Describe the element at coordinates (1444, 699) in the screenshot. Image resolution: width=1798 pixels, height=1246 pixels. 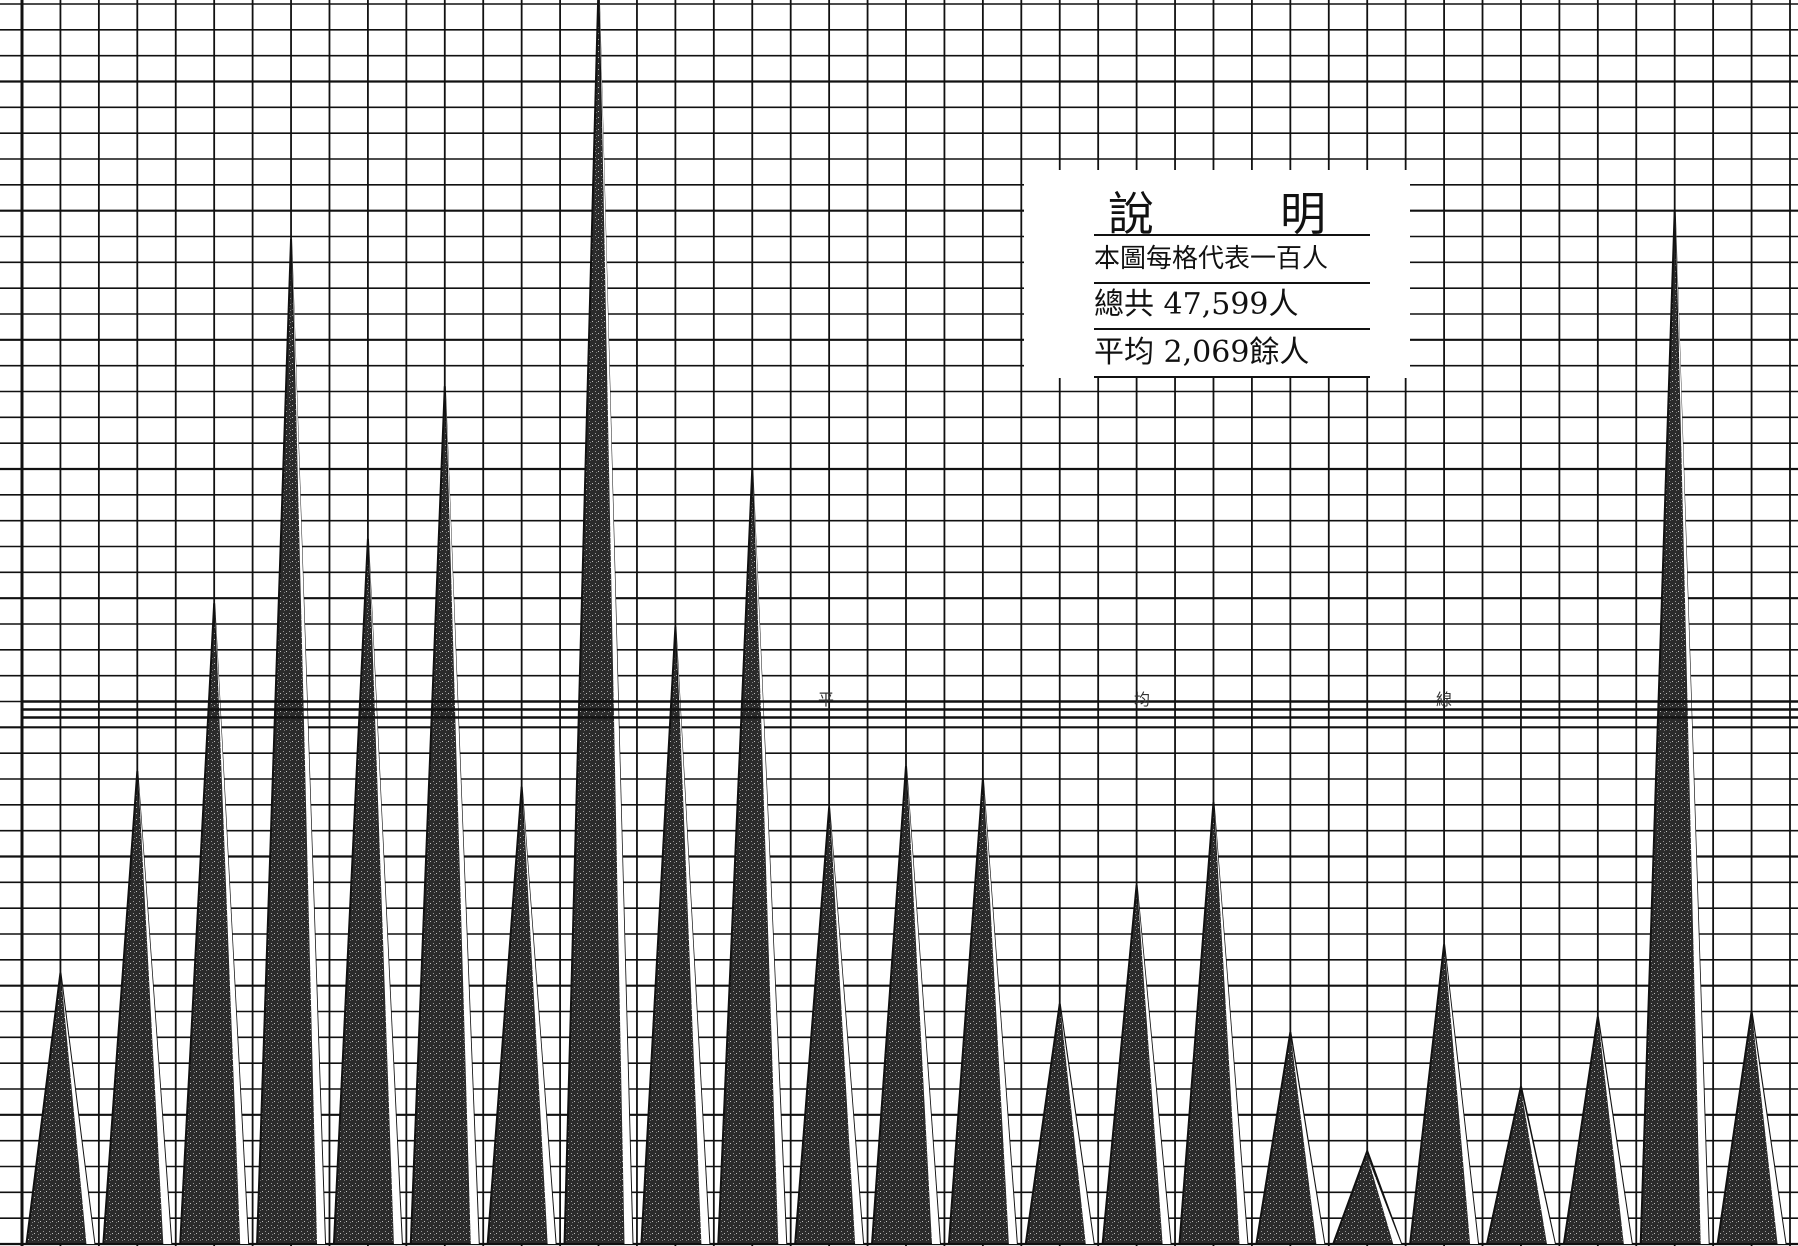
I see `average-line-label-3: 線` at that location.